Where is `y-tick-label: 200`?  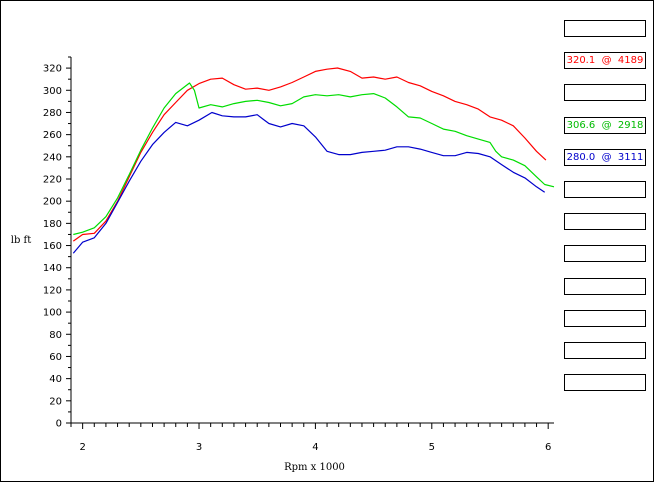
y-tick-label: 200 is located at coordinates (52, 202).